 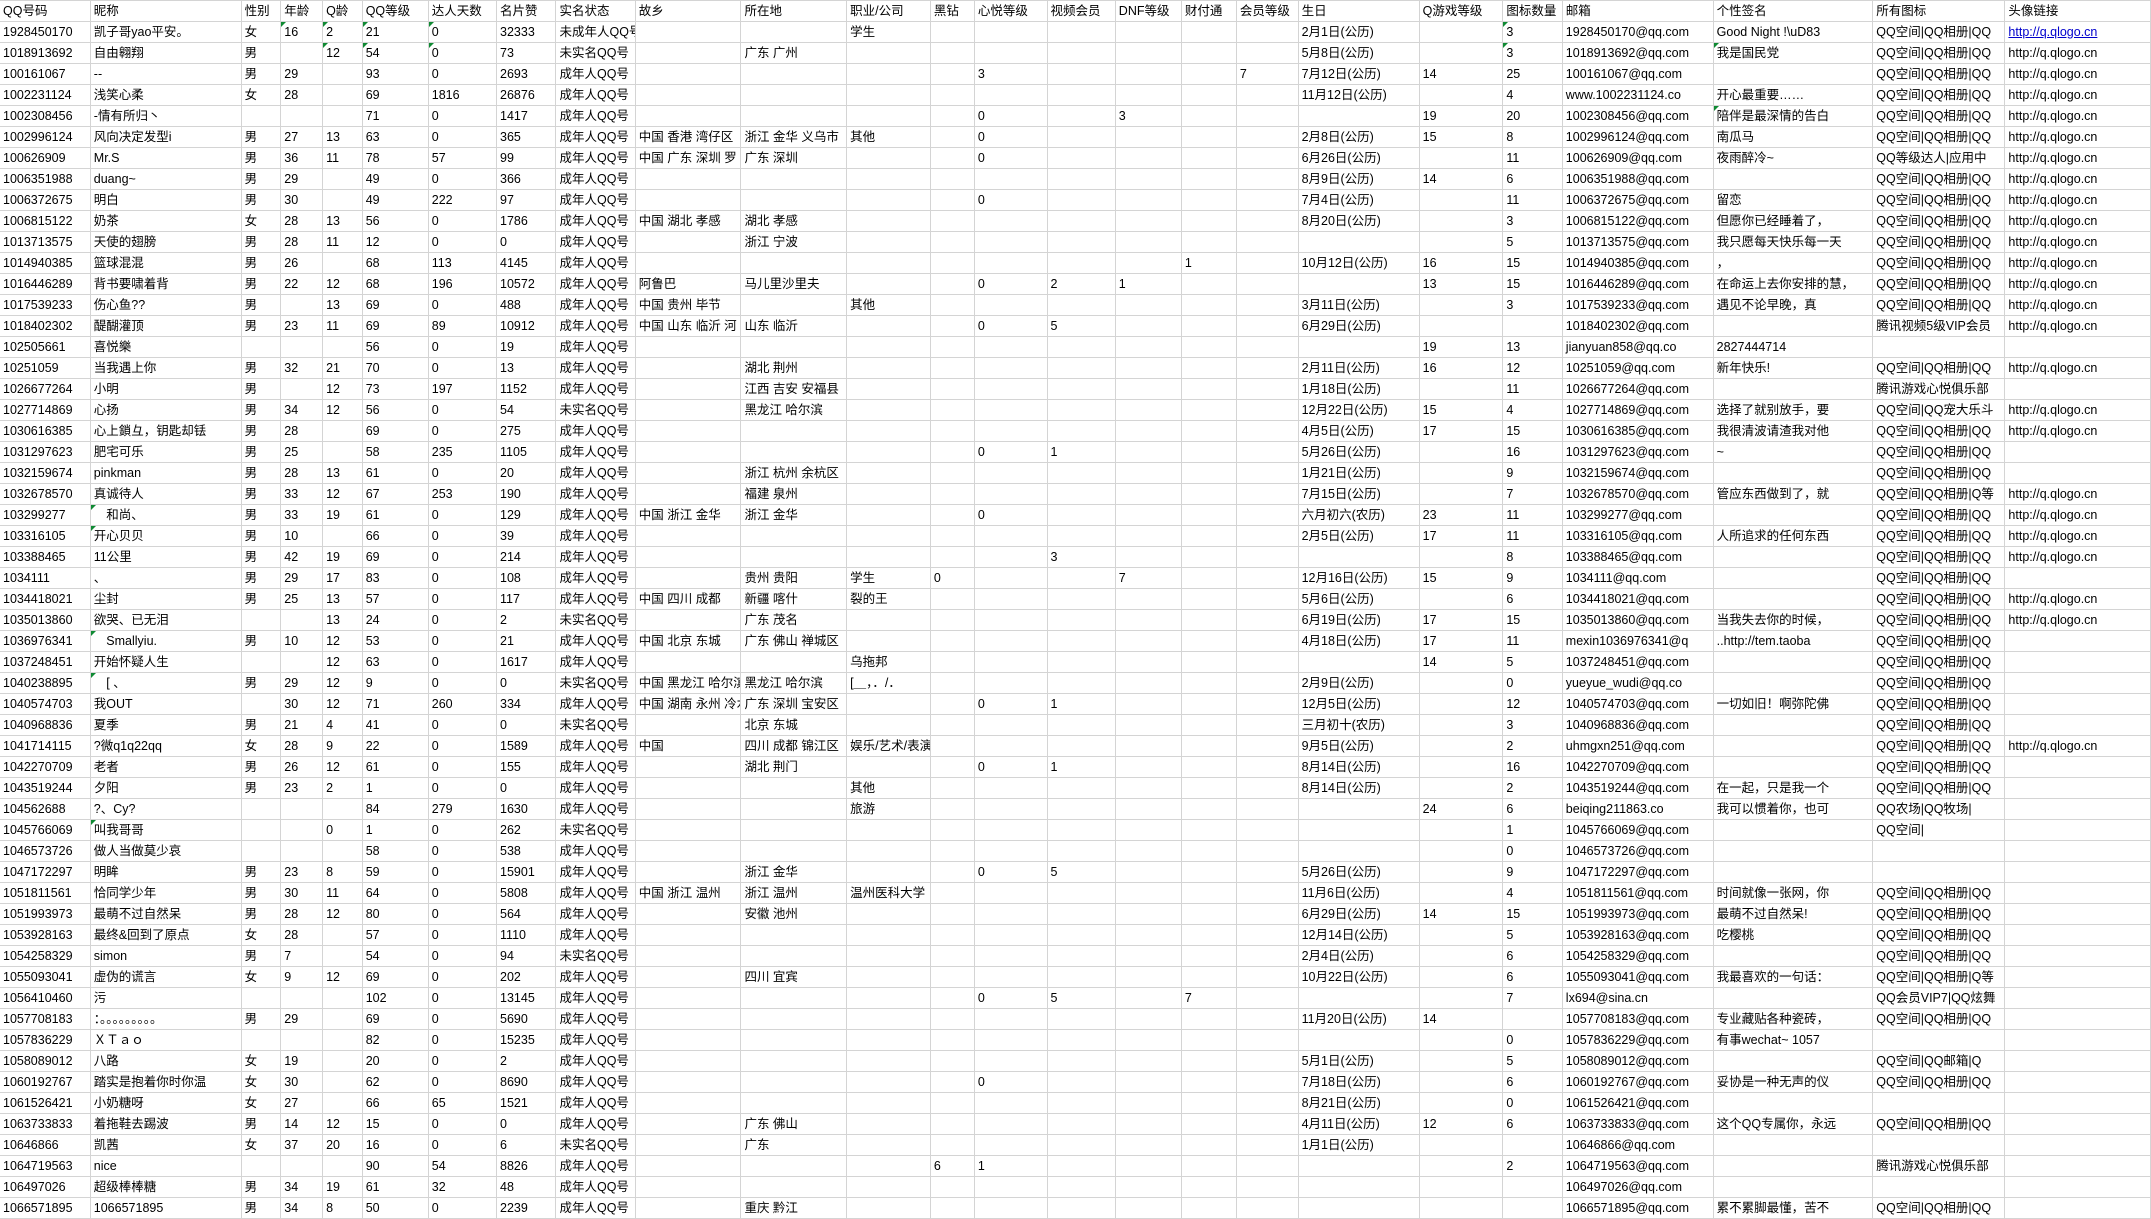 I want to click on cell-qage: 20, so click(x=342, y=1145).